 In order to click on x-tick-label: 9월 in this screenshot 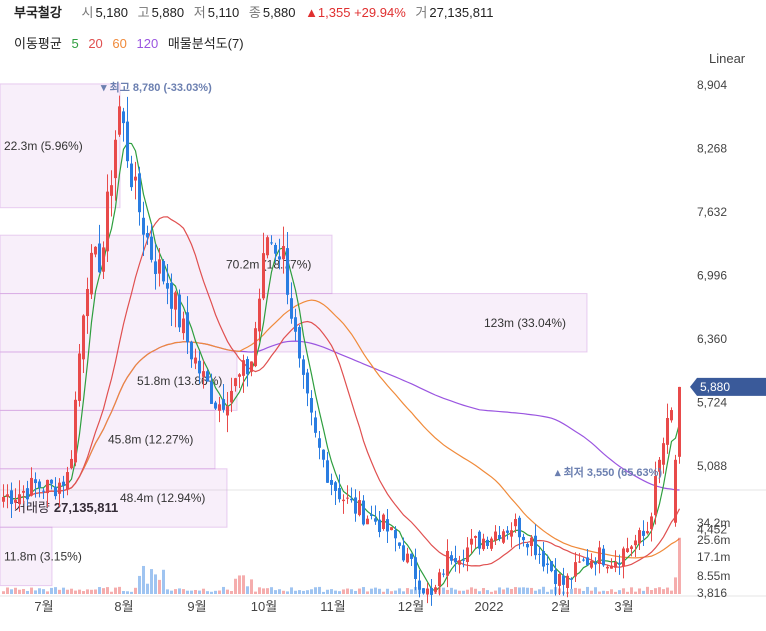, I will do `click(196, 606)`.